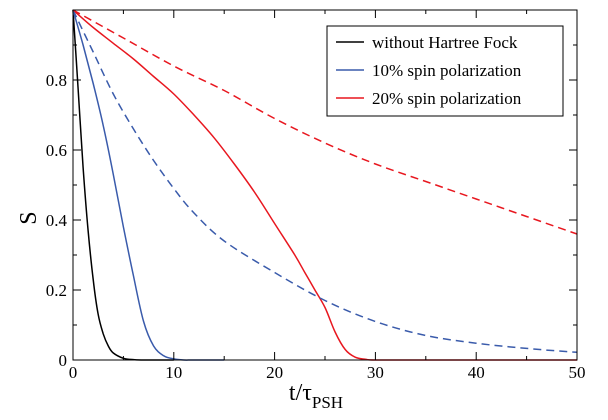  What do you see at coordinates (577, 372) in the screenshot?
I see `x-tick-label: 50` at bounding box center [577, 372].